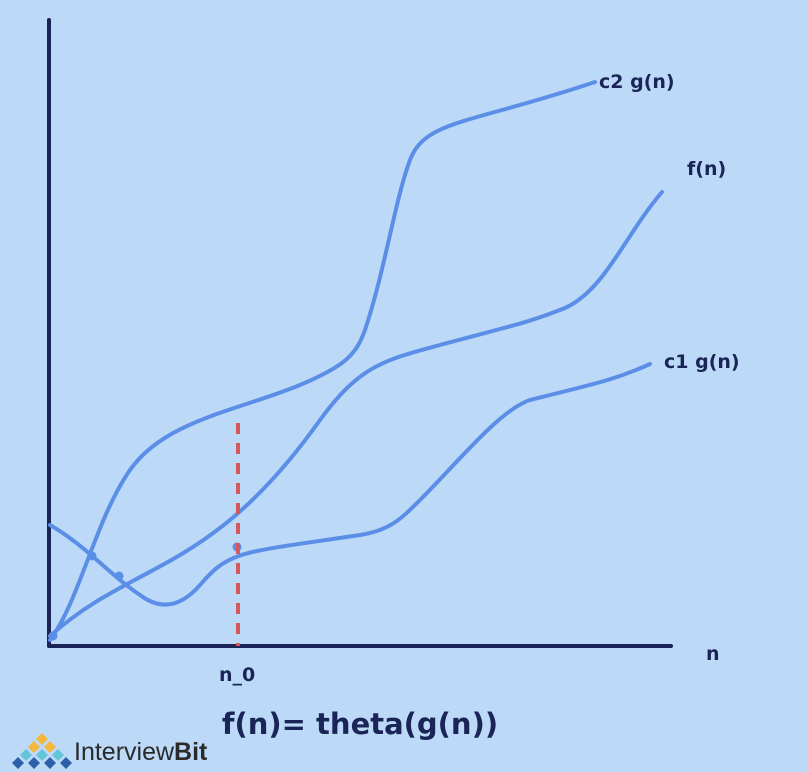 The width and height of the screenshot is (808, 772). What do you see at coordinates (360, 724) in the screenshot?
I see `theta-equation-caption: f(n)= theta(g(n))` at bounding box center [360, 724].